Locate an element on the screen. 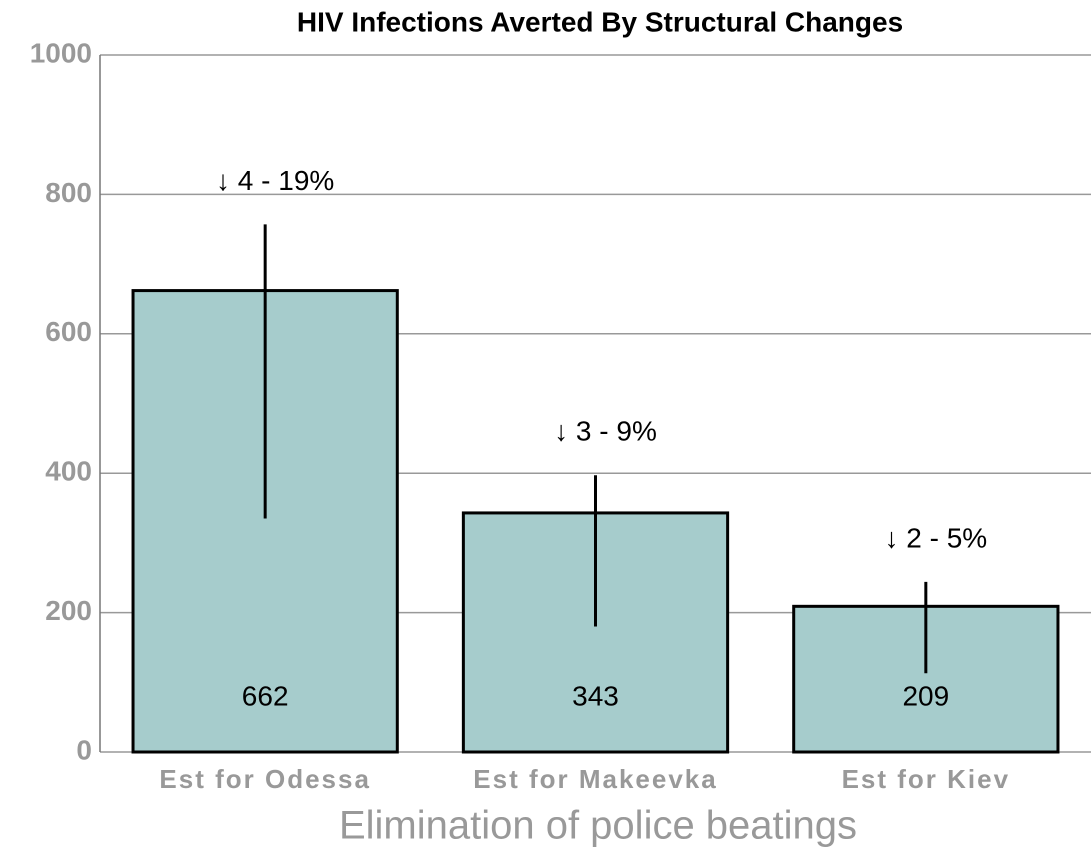 This screenshot has height=852, width=1091. y-tick-label: 800 is located at coordinates (68, 192).